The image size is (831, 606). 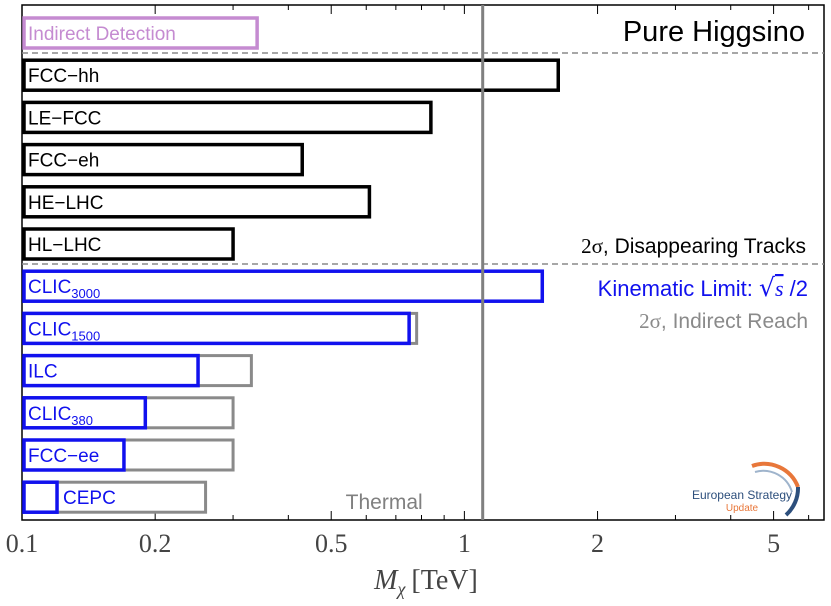 I want to click on x-tick-label: 2, so click(x=597, y=543).